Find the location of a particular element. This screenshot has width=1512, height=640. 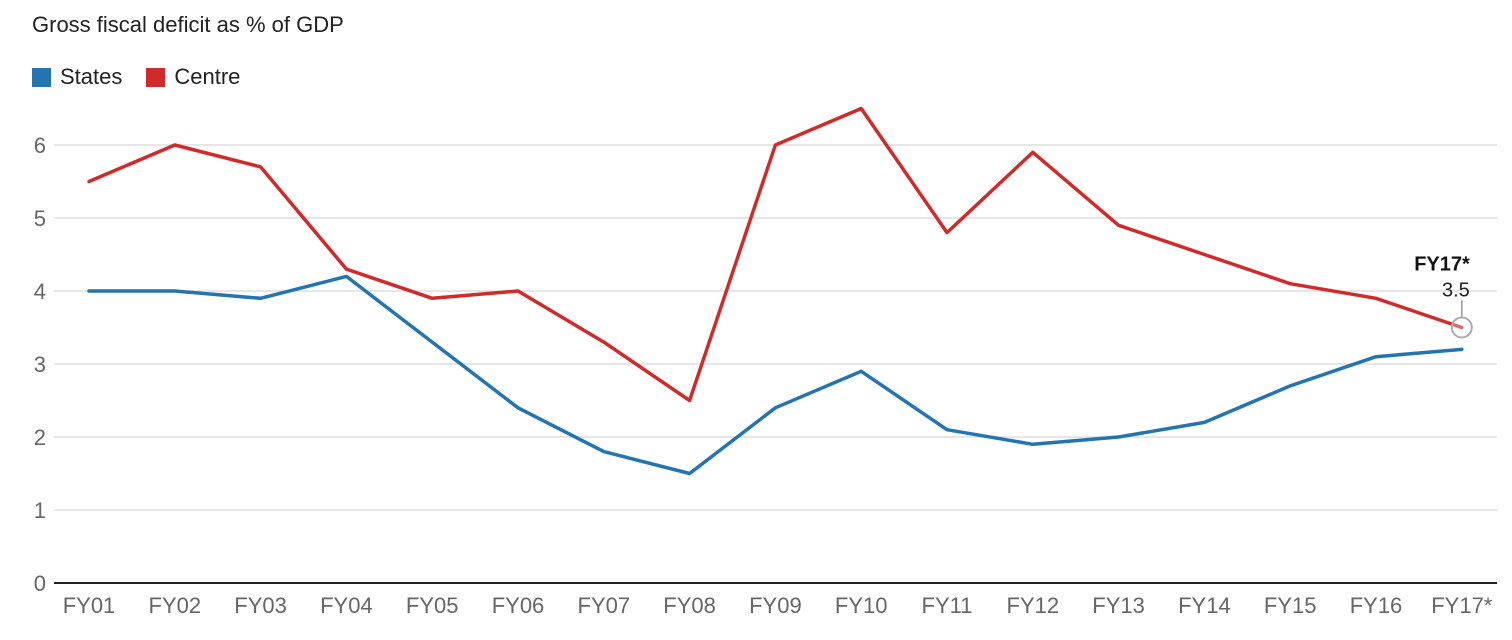

legend-item-states: States is located at coordinates (77, 77).